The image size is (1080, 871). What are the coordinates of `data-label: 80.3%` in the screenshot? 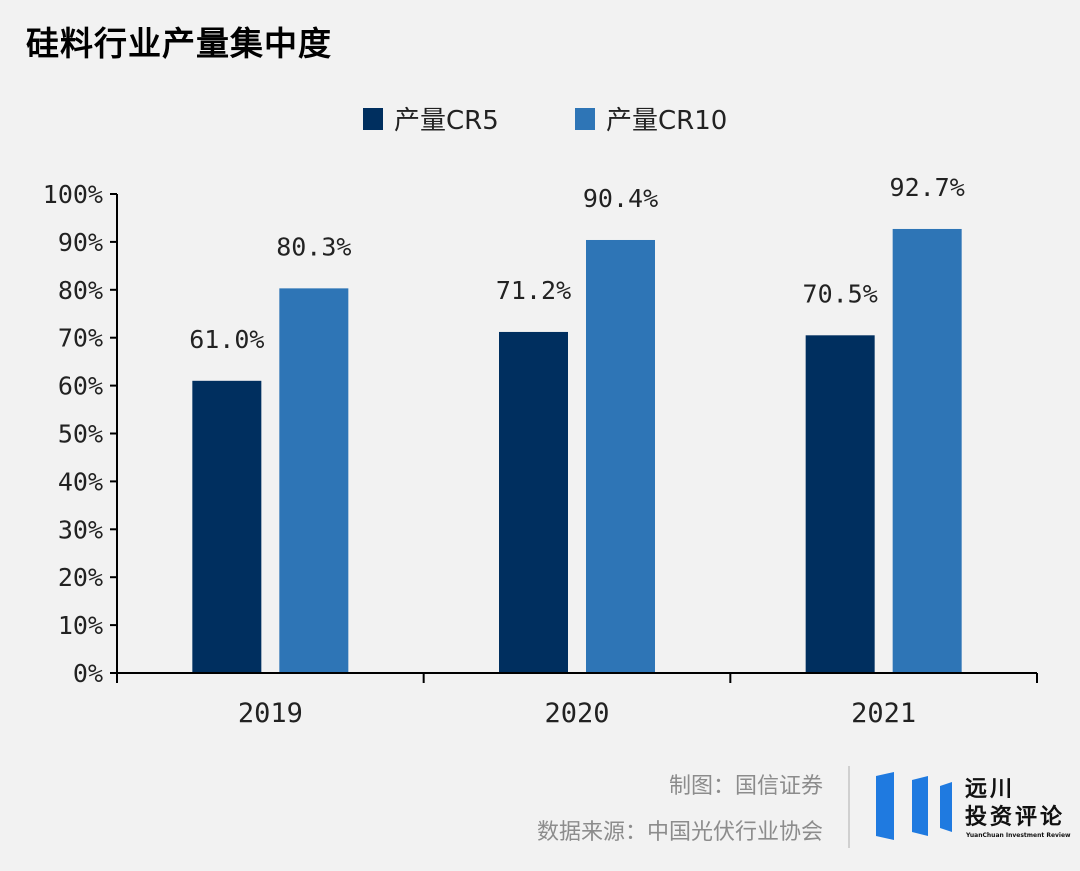 It's located at (313, 246).